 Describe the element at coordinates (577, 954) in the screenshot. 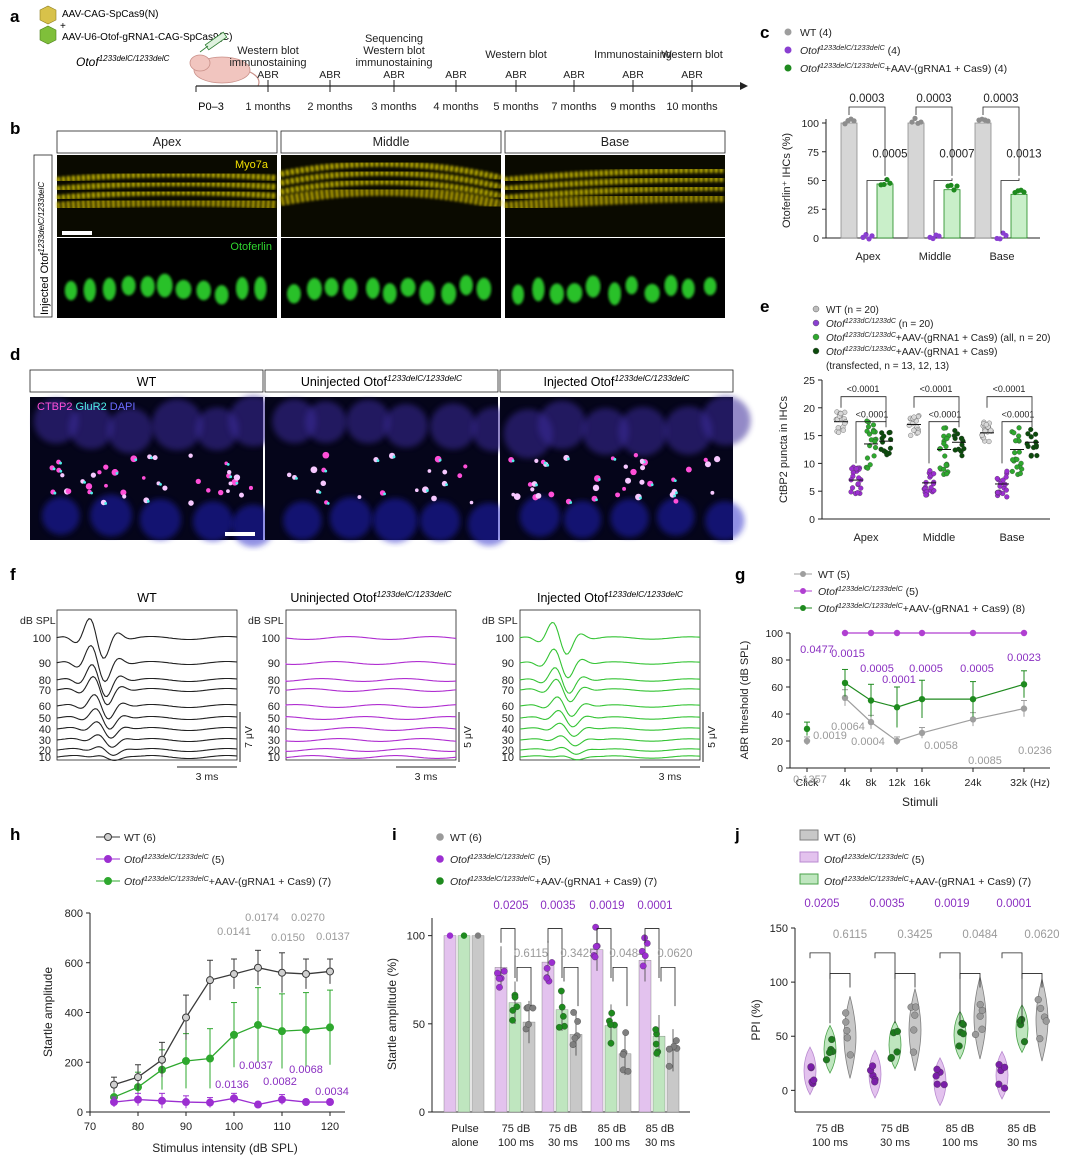

I see `p-value-label: 0.3425` at that location.